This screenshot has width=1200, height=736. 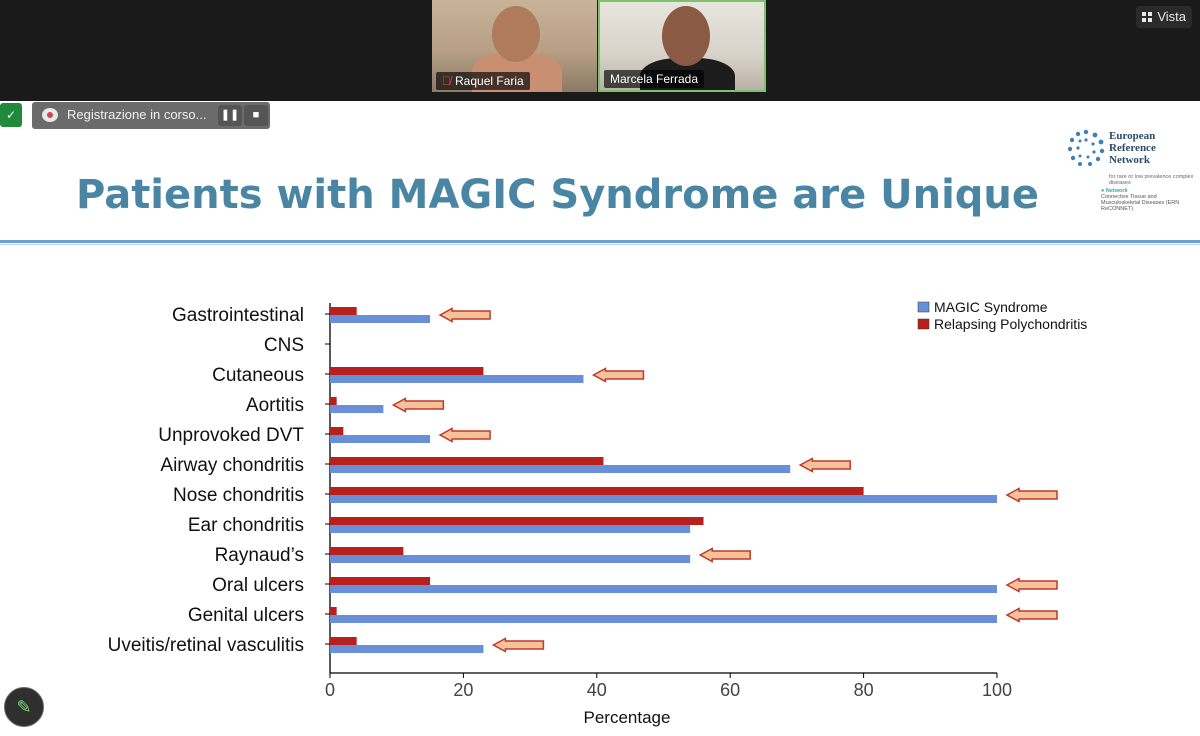 I want to click on participant-nameplate: Marcela Ferrada, so click(x=654, y=79).